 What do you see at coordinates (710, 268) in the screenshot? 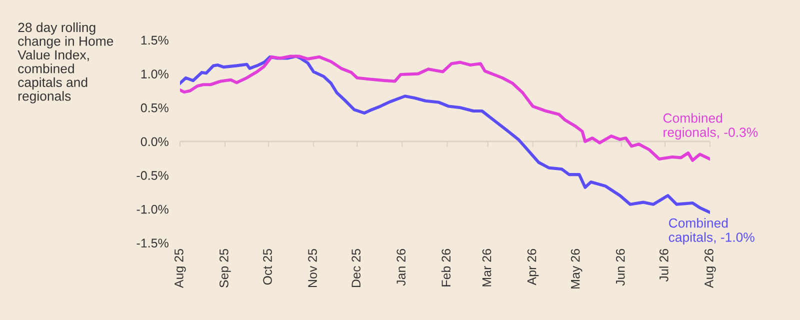
I see `x-tick-label: Aug 26` at bounding box center [710, 268].